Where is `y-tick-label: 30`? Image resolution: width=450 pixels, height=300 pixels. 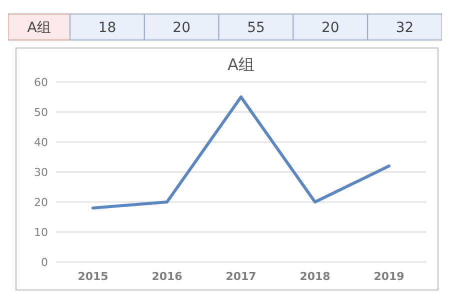
y-tick-label: 30 is located at coordinates (41, 172).